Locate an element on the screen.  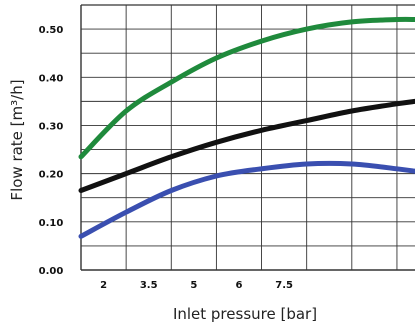
x-tick-label: 7.5 is located at coordinates (284, 285).